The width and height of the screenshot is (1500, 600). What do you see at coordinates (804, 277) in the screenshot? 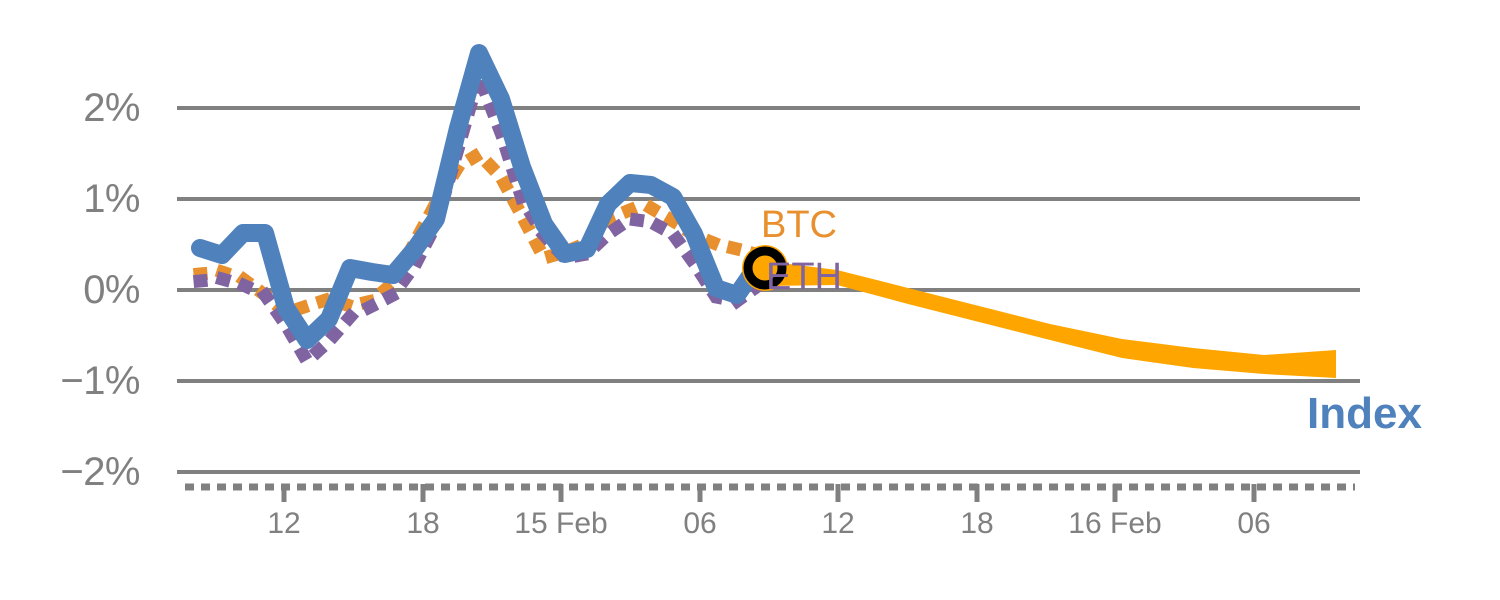
I see `series-label-eth: ETH` at bounding box center [804, 277].